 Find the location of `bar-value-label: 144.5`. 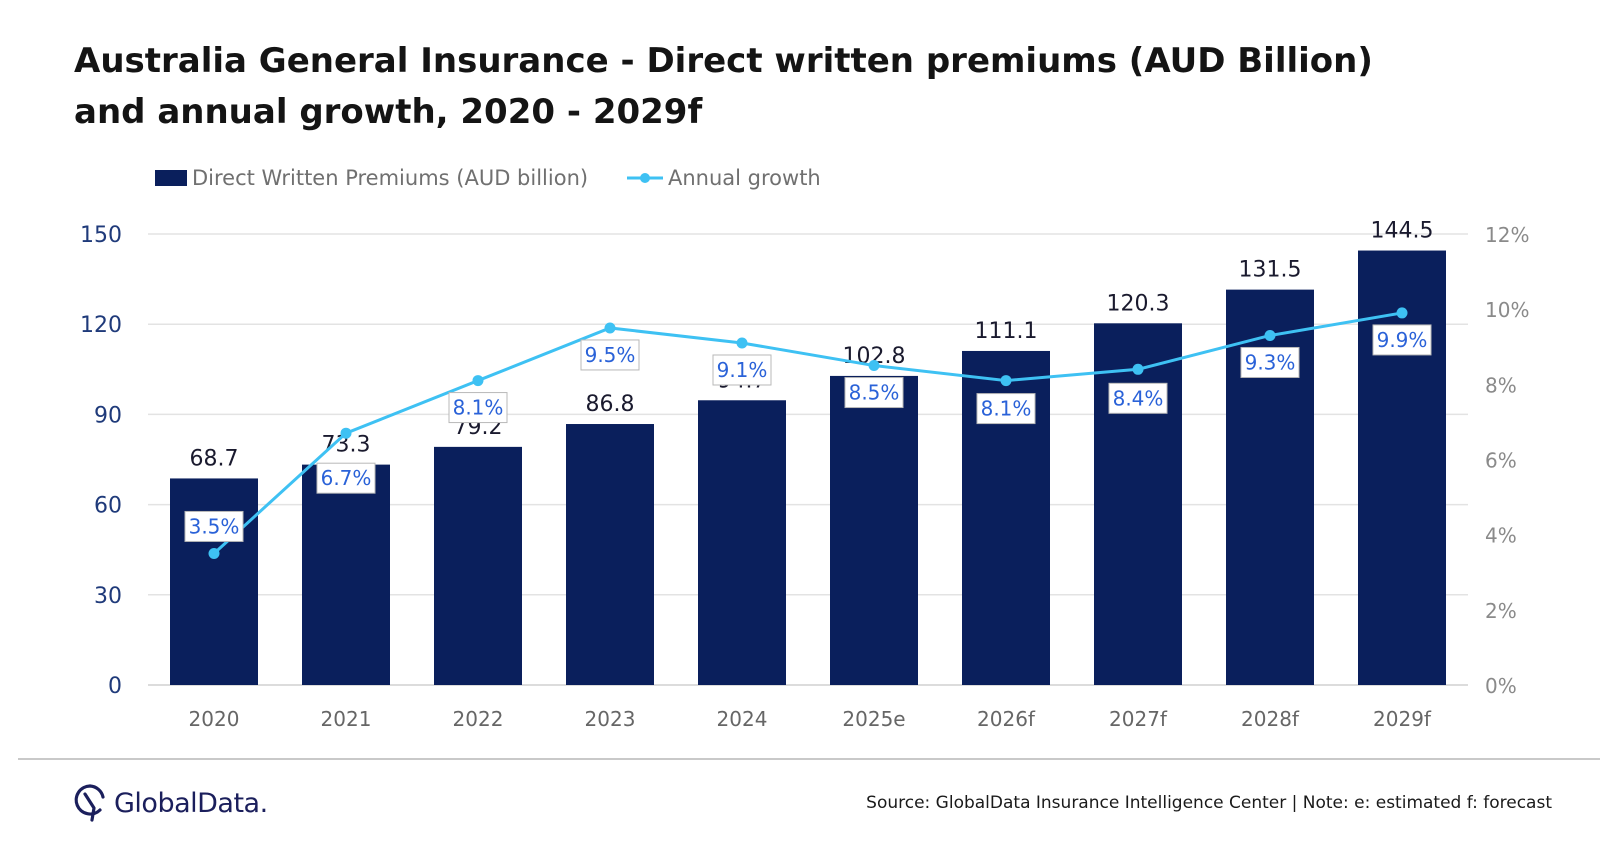

bar-value-label: 144.5 is located at coordinates (1402, 231).